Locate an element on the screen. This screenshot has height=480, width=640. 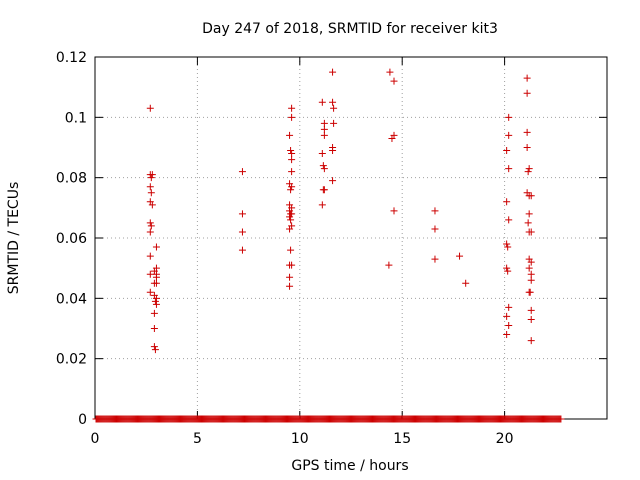
y-axis-label: SRMTID / TECUs is located at coordinates (14, 238).